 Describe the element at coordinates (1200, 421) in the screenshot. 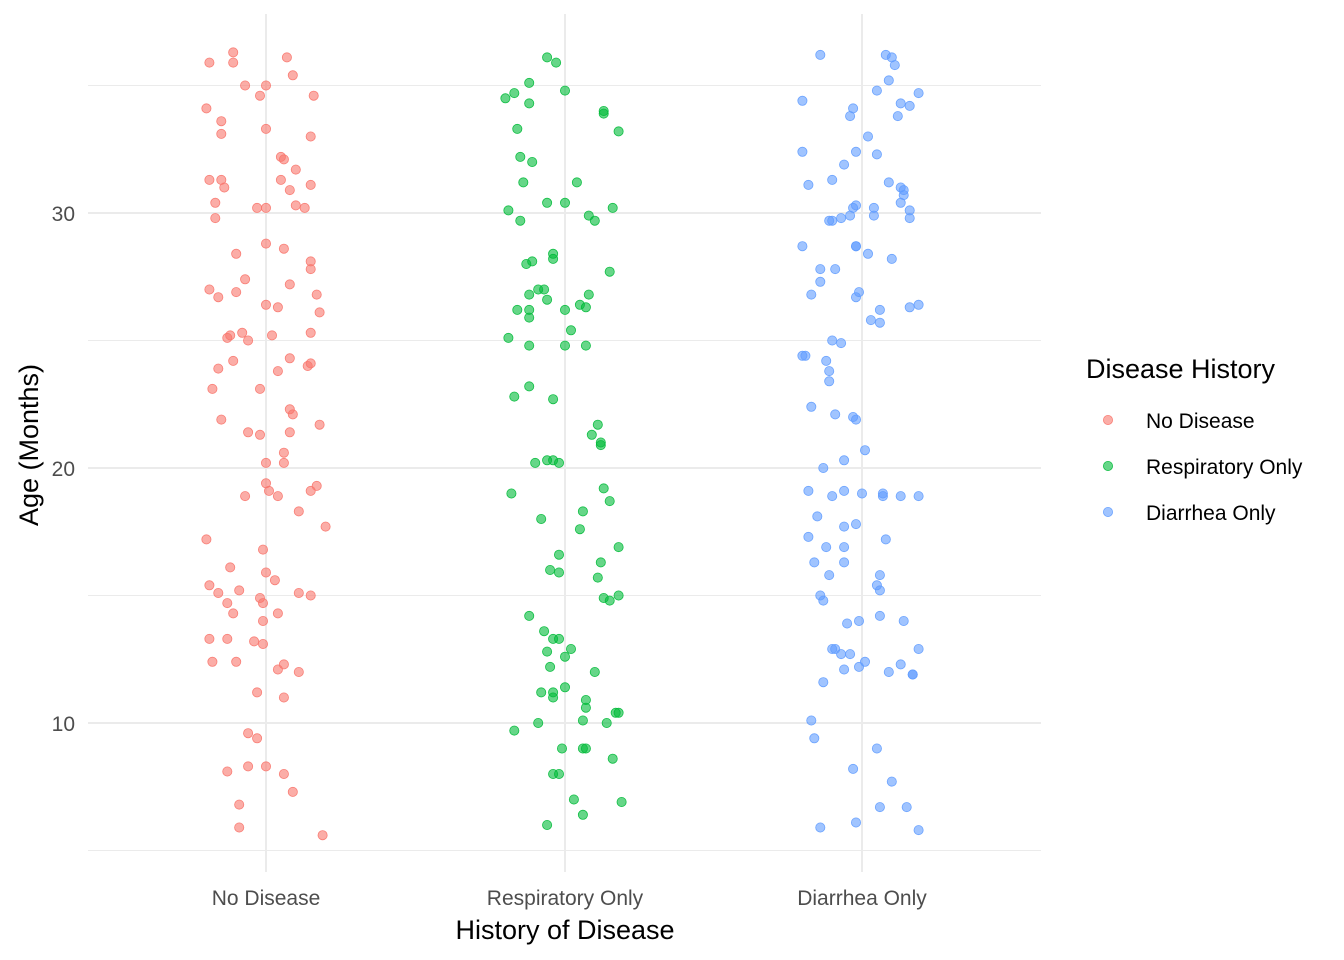

I see `legend-label: No Disease` at that location.